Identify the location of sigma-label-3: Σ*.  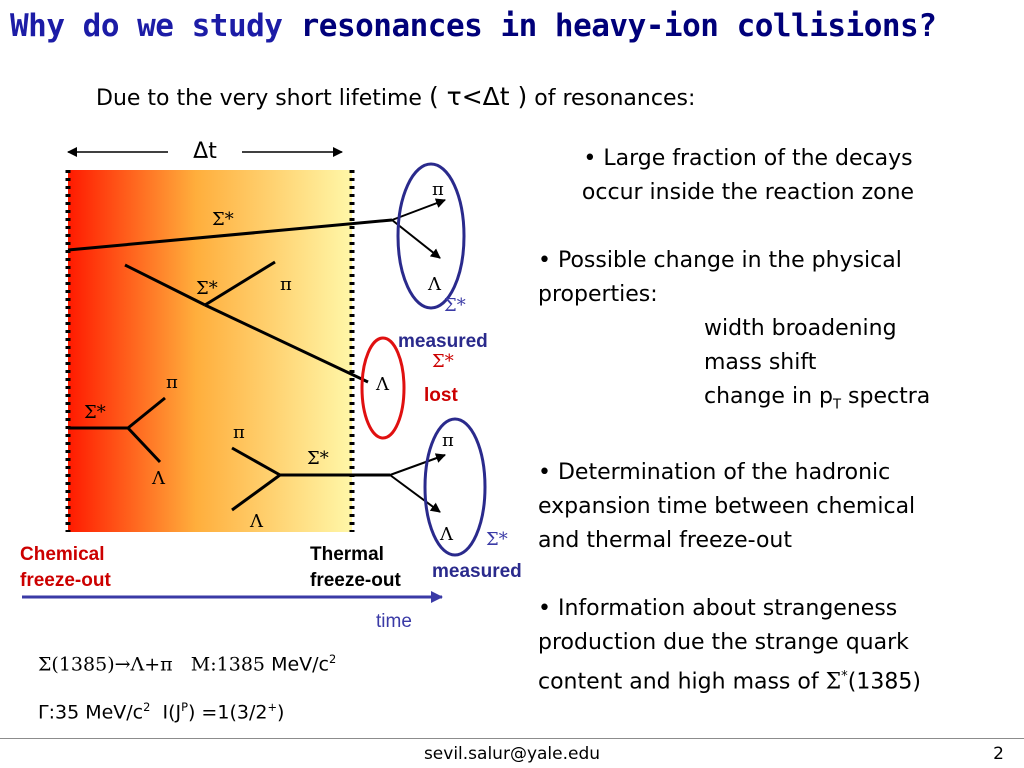
(95, 412).